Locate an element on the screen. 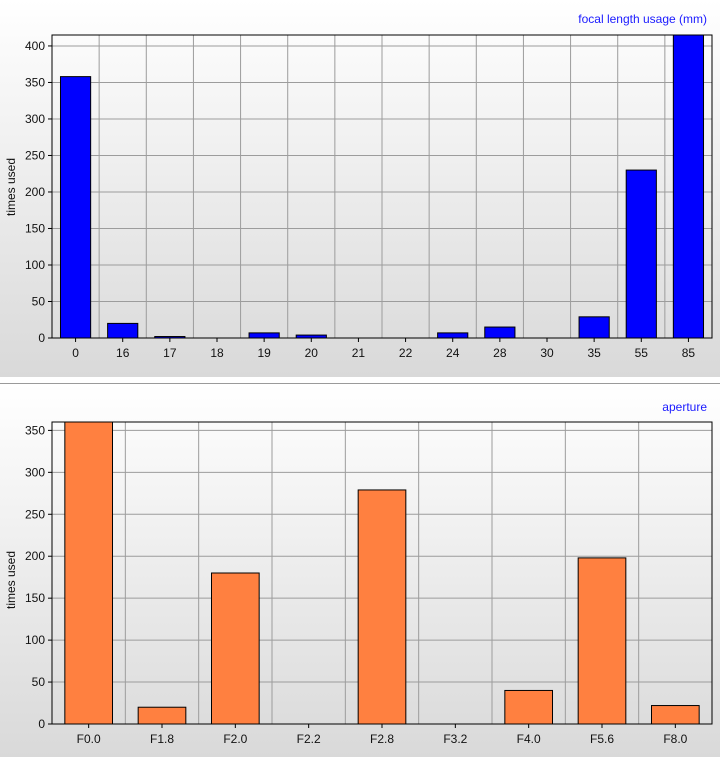 Image resolution: width=720 pixels, height=757 pixels. focal-x-tick-label: 55 is located at coordinates (642, 353).